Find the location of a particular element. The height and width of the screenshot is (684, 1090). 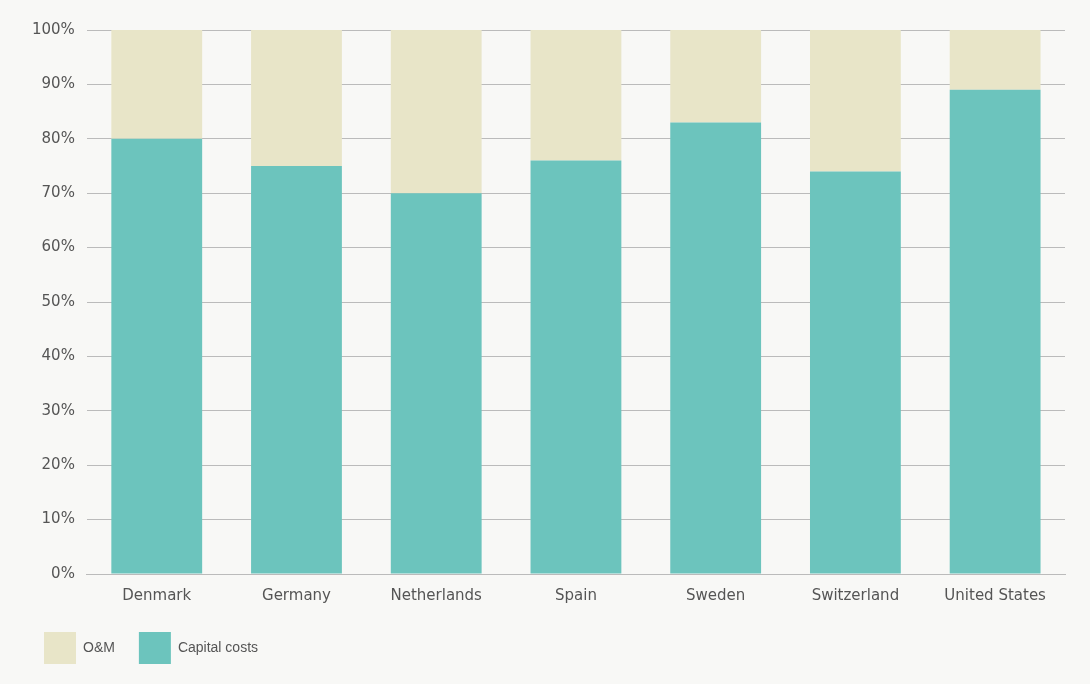

legend-label: Capital costs is located at coordinates (218, 646).